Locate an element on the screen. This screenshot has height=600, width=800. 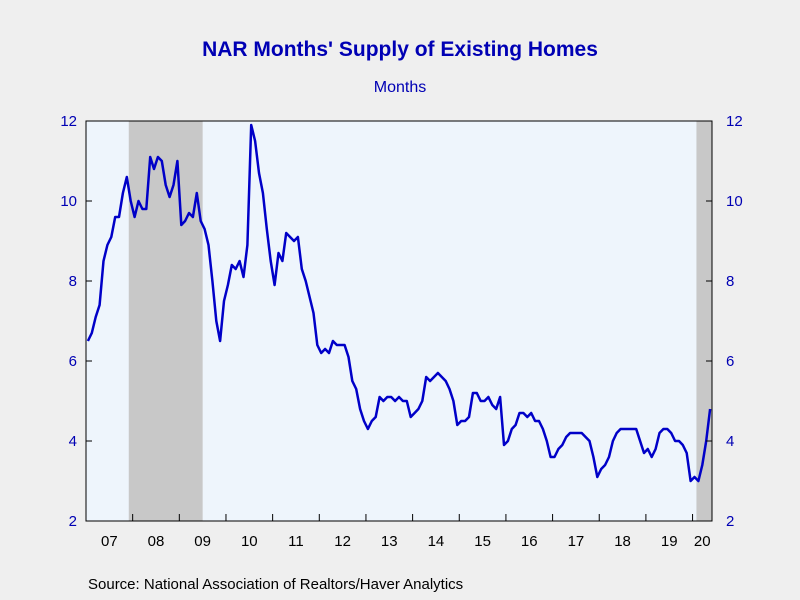
y-tick-label-left: 2 is located at coordinates (73, 521).